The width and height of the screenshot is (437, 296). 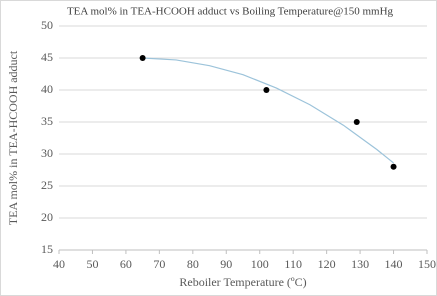 I want to click on x-tick-label: 120, so click(x=327, y=264).